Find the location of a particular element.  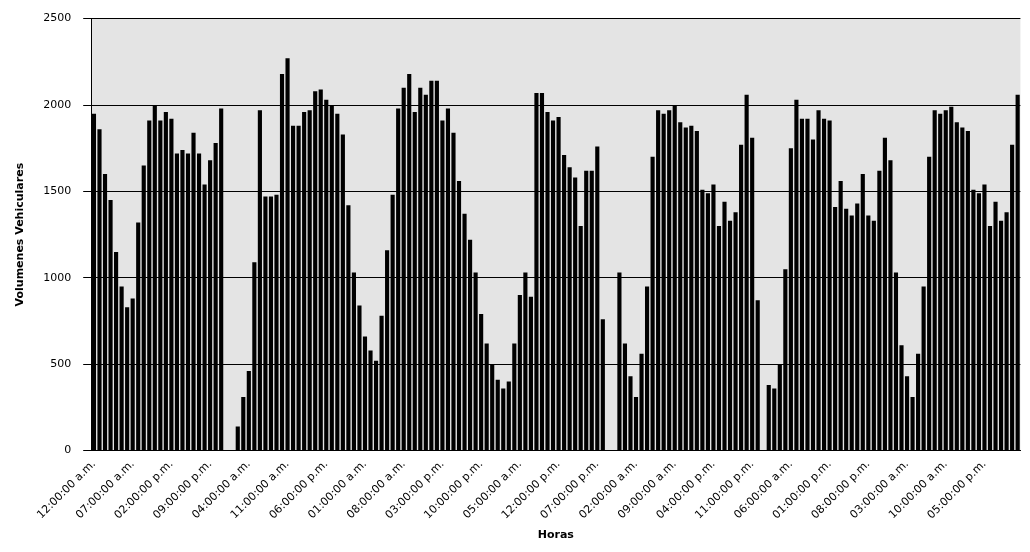

y-tick-label: 1500 is located at coordinates (57, 191).